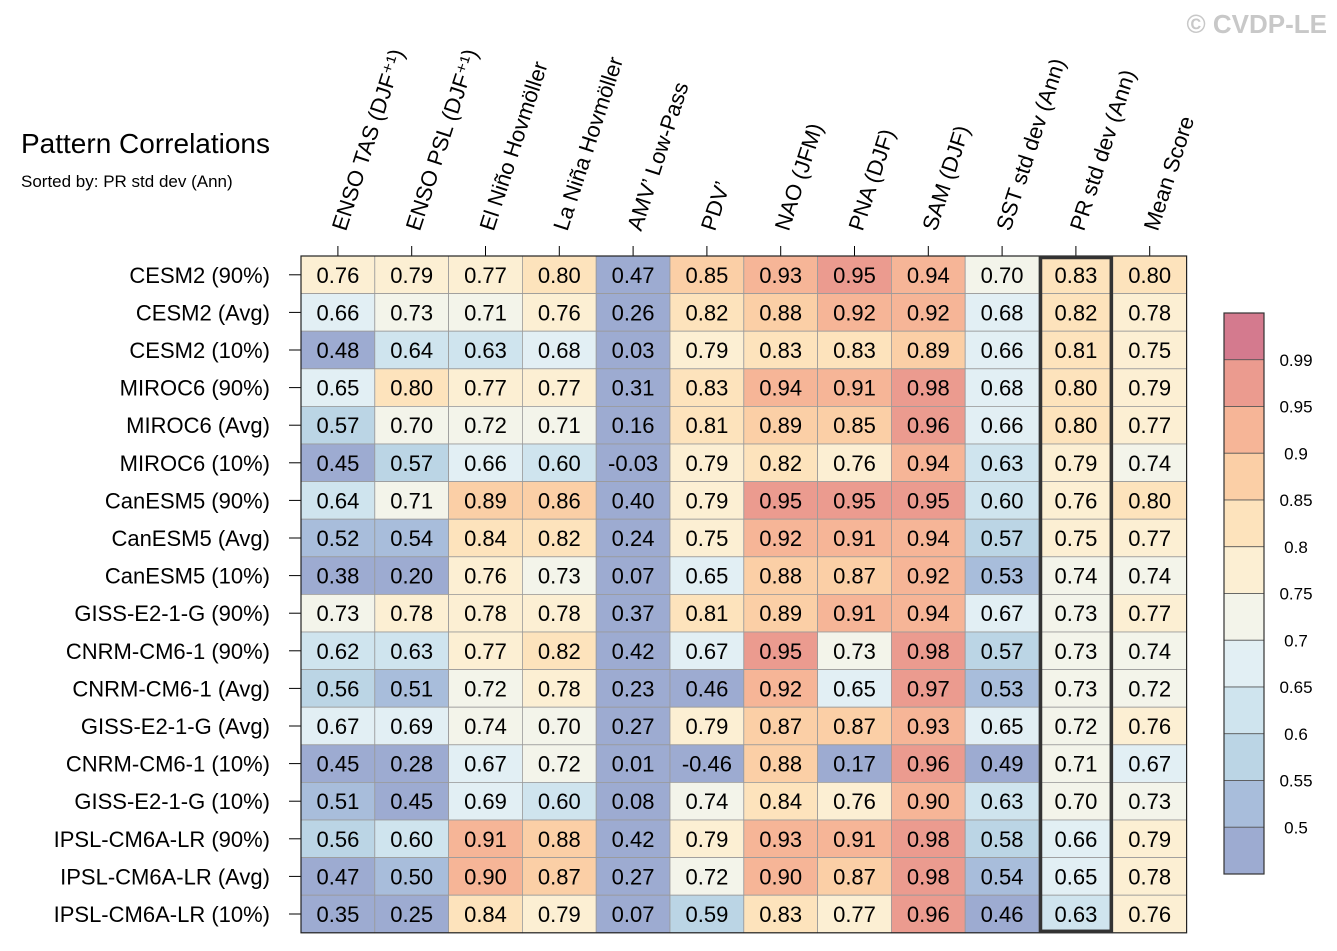 The height and width of the screenshot is (951, 1337). Describe the element at coordinates (854, 764) in the screenshot. I see `cell-value: 0.17` at that location.